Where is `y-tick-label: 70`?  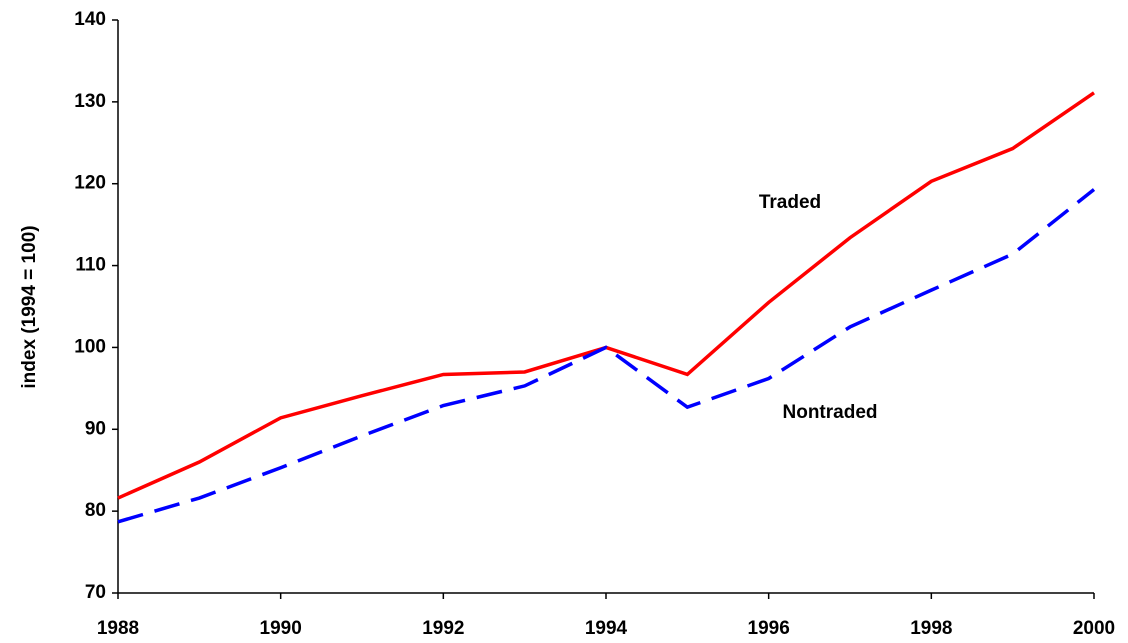 y-tick-label: 70 is located at coordinates (95, 592).